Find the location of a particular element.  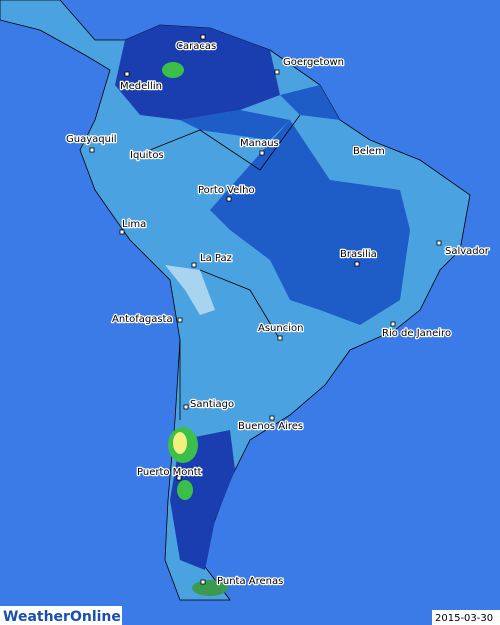

city-label: Brasilia is located at coordinates (358, 254).